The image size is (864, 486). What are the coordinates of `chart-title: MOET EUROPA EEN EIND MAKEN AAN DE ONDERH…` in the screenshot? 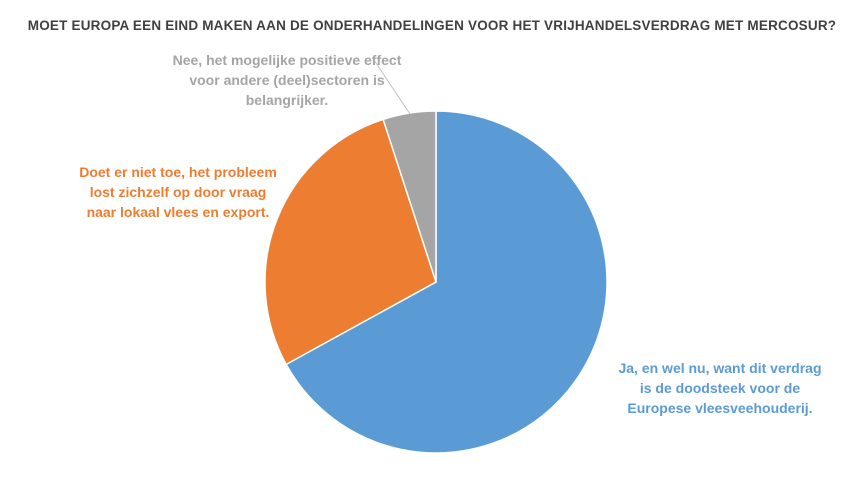 It's located at (432, 25).